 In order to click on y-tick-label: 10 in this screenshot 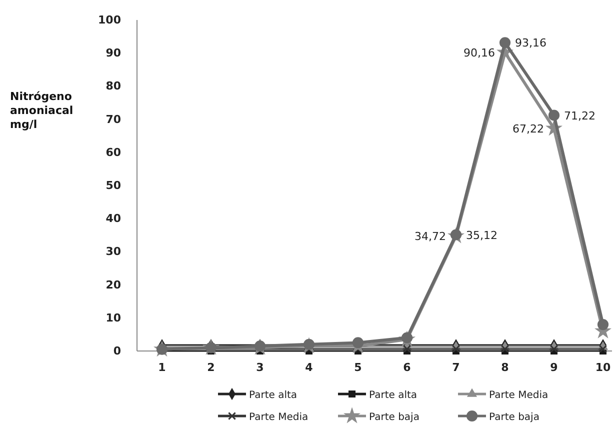, I will do `click(114, 317)`.